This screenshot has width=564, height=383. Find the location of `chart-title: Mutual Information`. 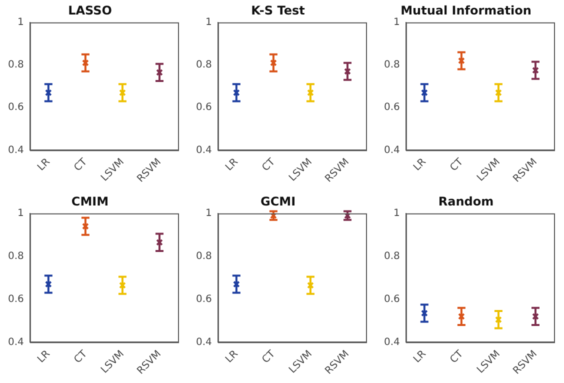

chart-title: Mutual Information is located at coordinates (466, 10).